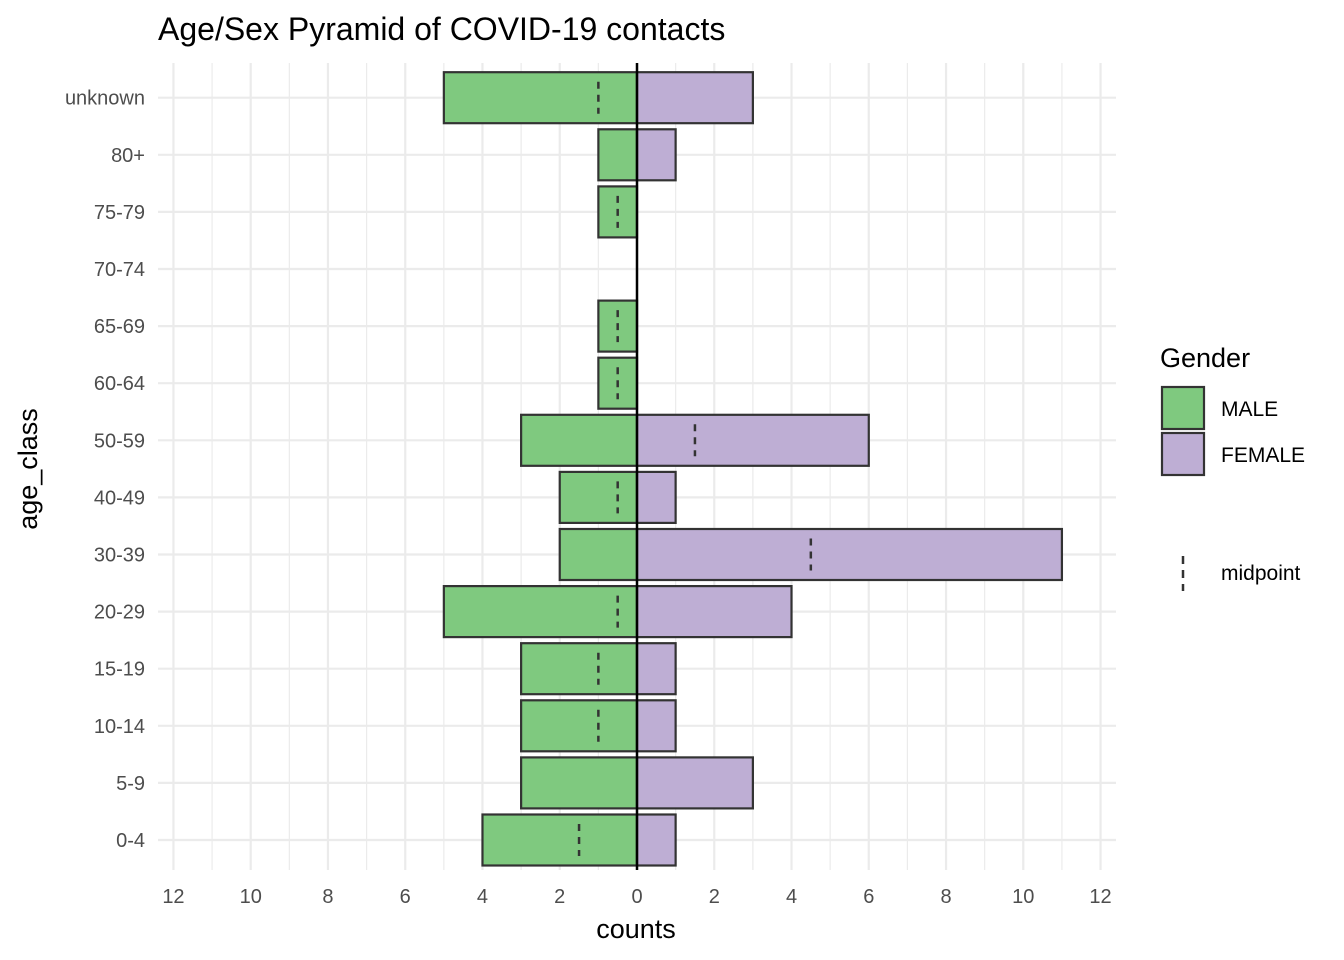 The width and height of the screenshot is (1344, 960). Describe the element at coordinates (119, 727) in the screenshot. I see `y-tick-label: 10-14` at that location.